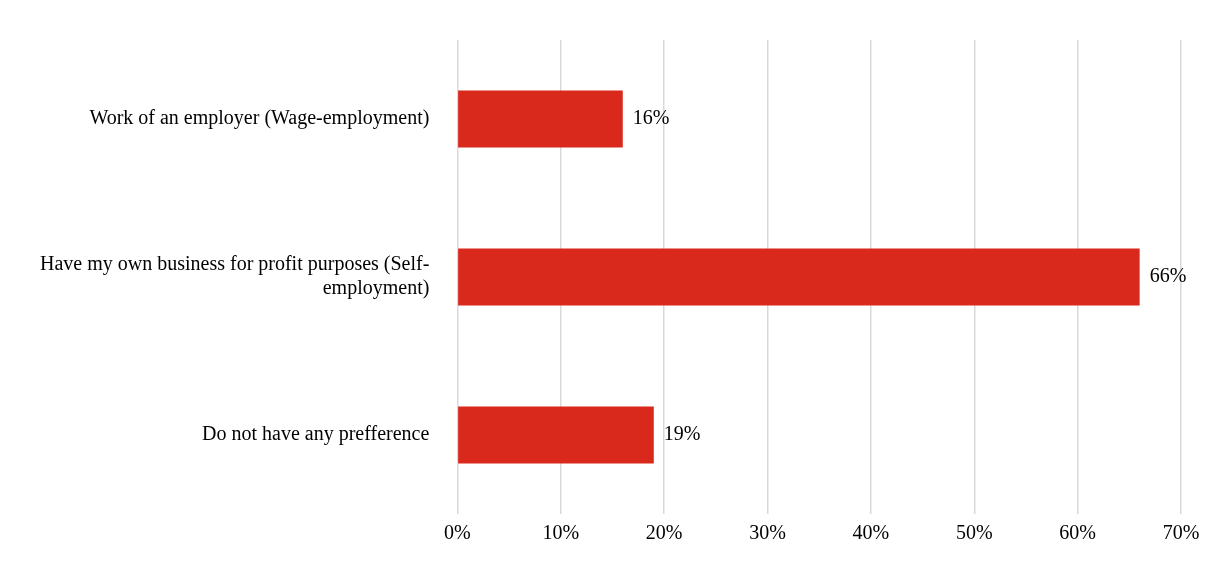 The image size is (1211, 564). I want to click on x-tick-label: 70%, so click(1181, 532).